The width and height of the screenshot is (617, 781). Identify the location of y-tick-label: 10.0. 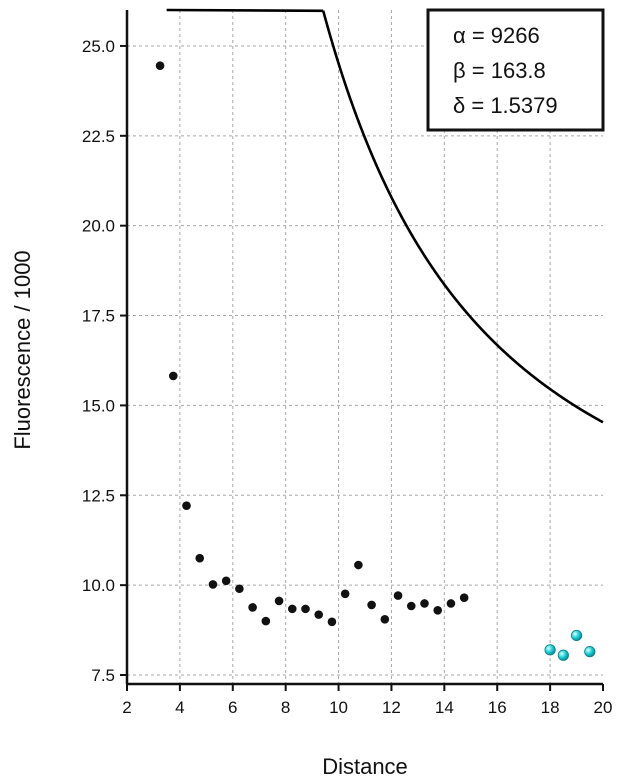
(98, 585).